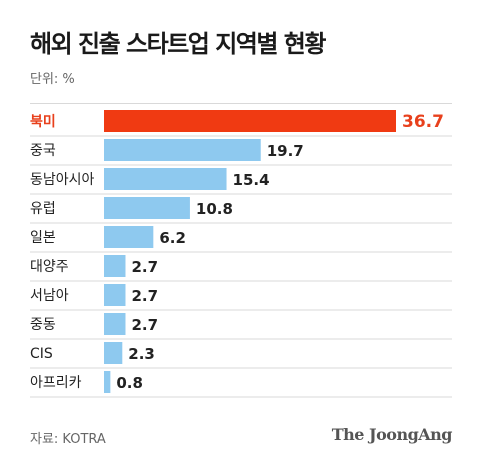  I want to click on category-label: 동남아시아, so click(62, 180).